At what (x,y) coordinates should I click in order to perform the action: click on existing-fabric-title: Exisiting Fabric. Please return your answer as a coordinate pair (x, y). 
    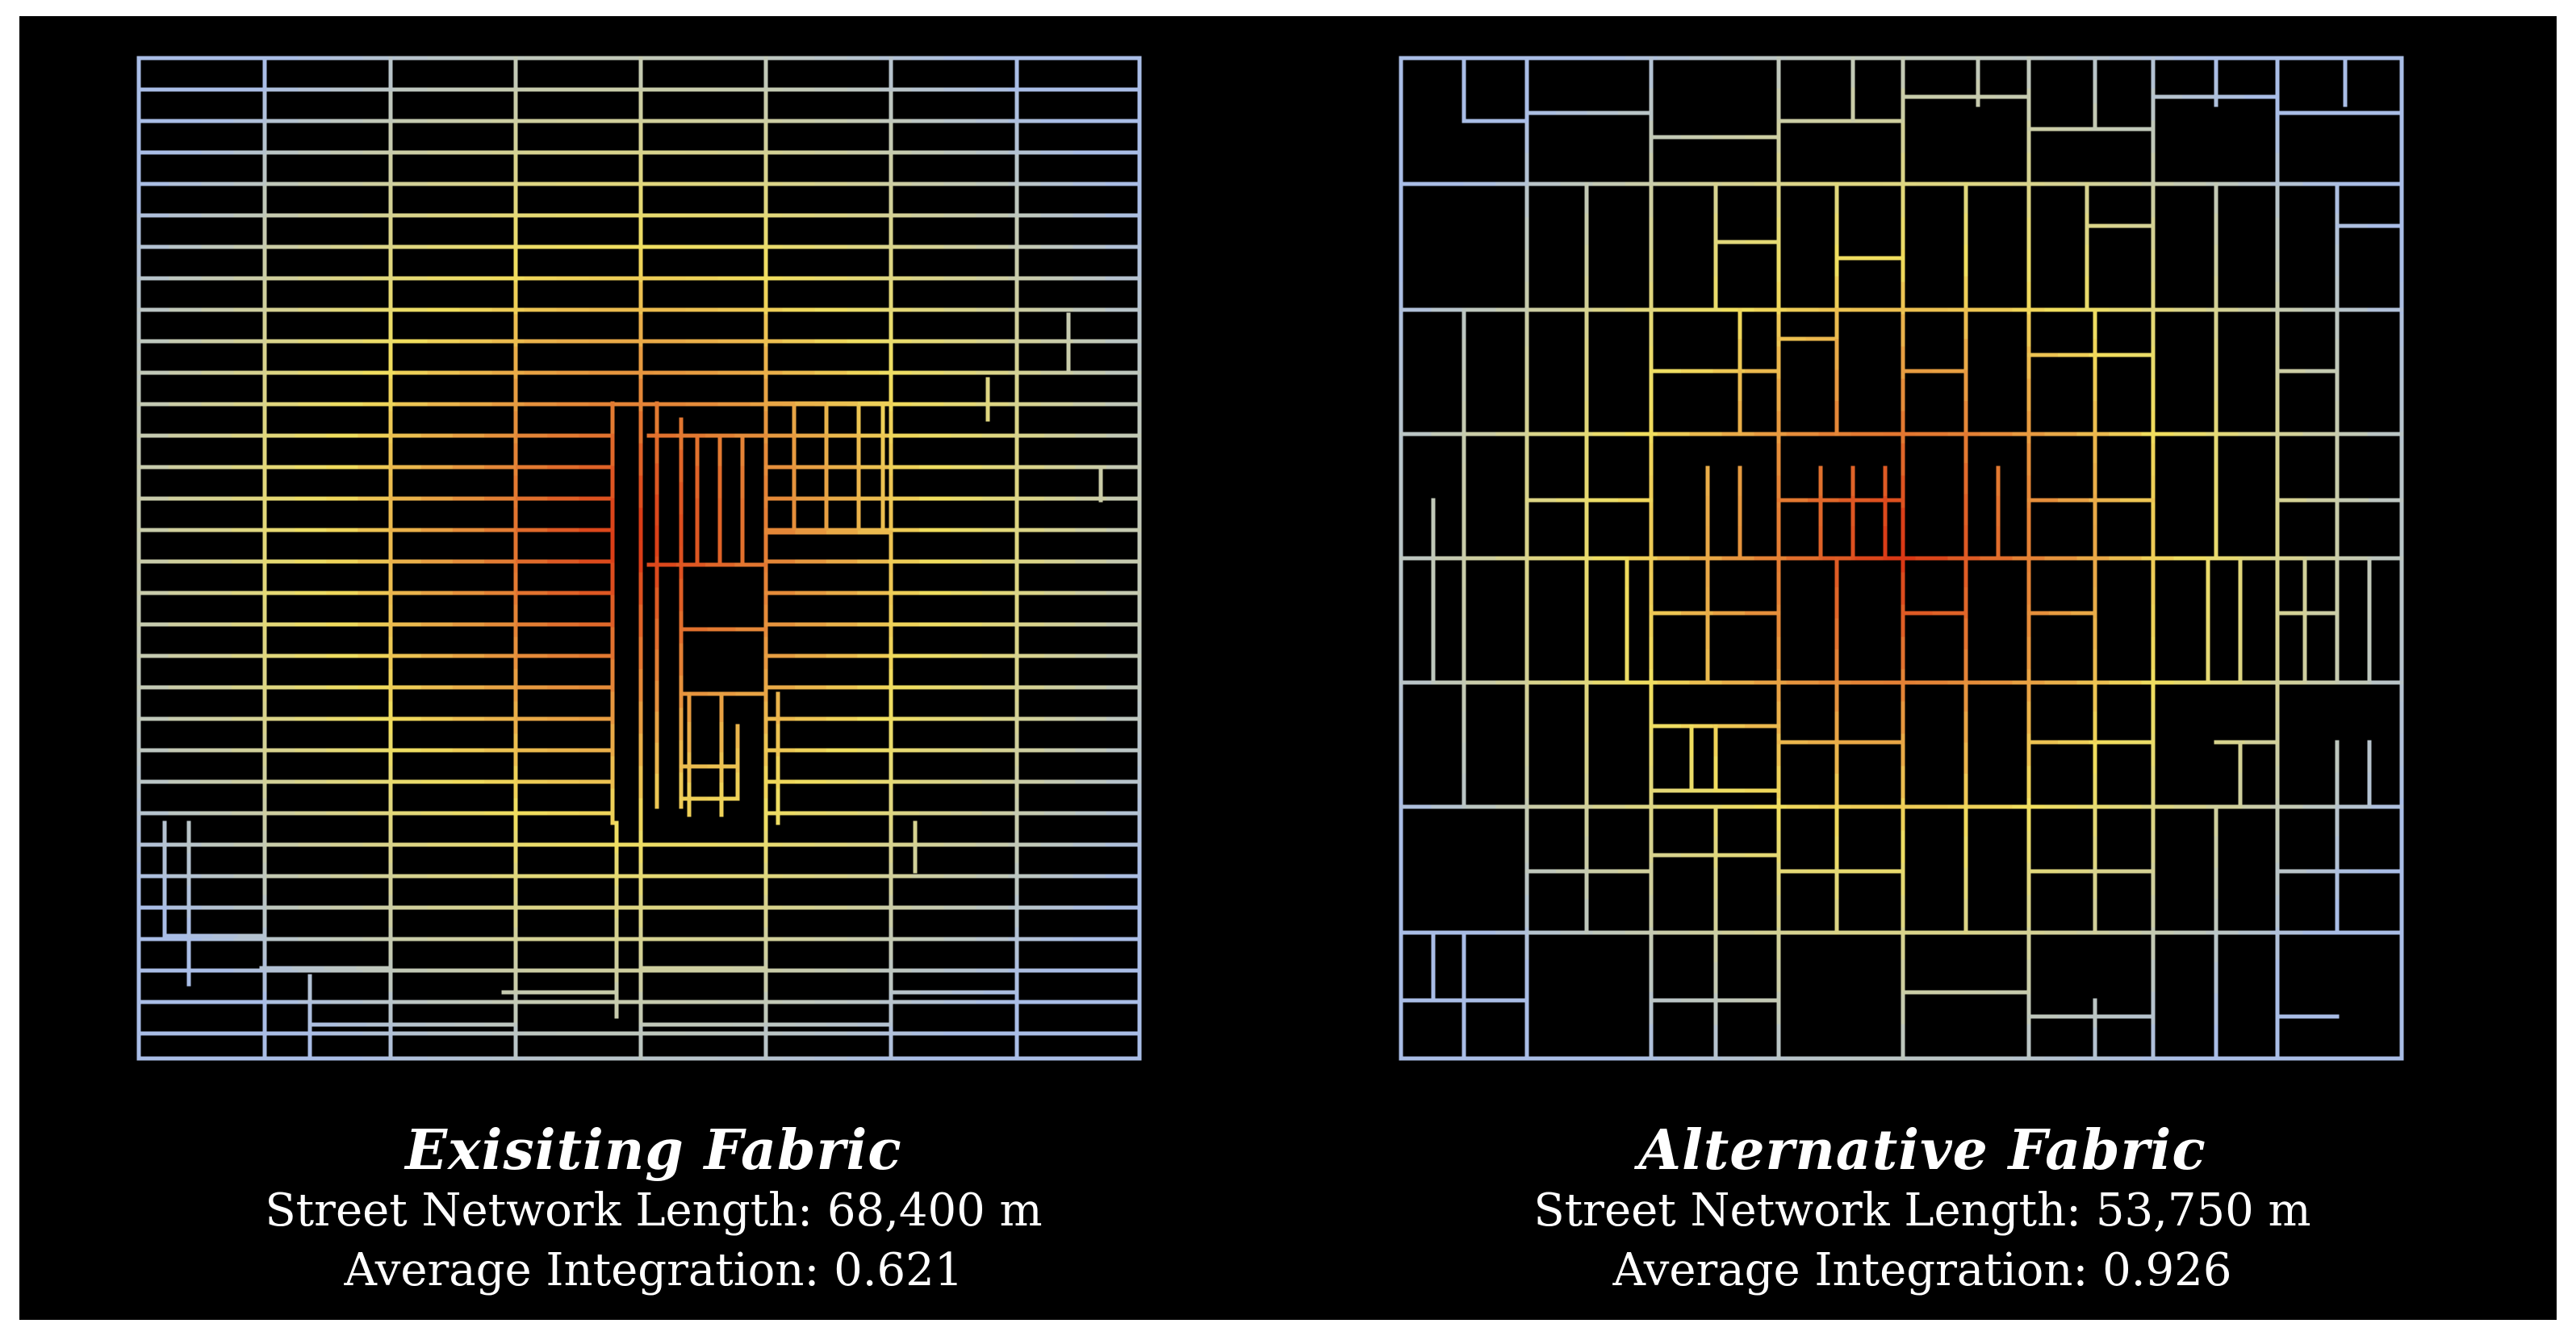
    Looking at the image, I should click on (653, 1150).